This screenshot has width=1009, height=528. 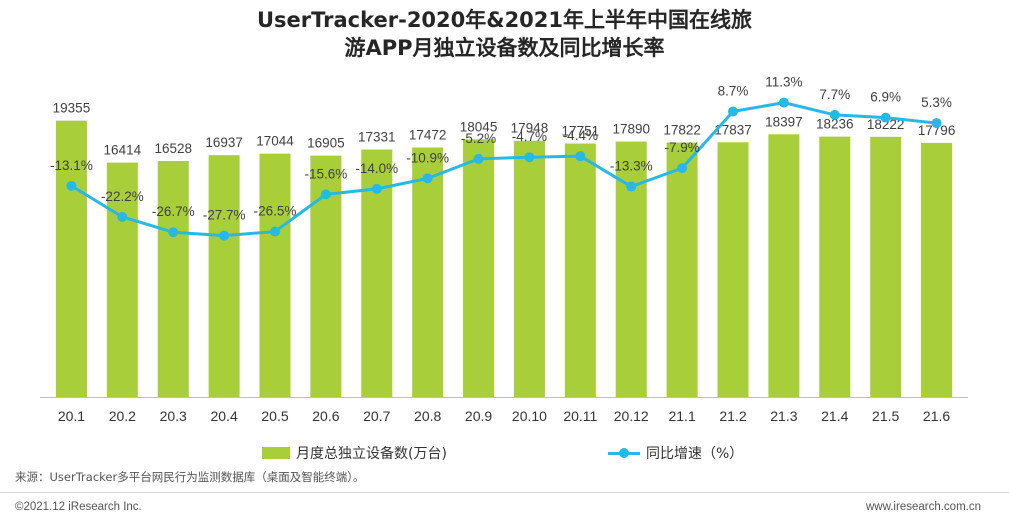 I want to click on x-tick-label: 21.3, so click(x=783, y=416).